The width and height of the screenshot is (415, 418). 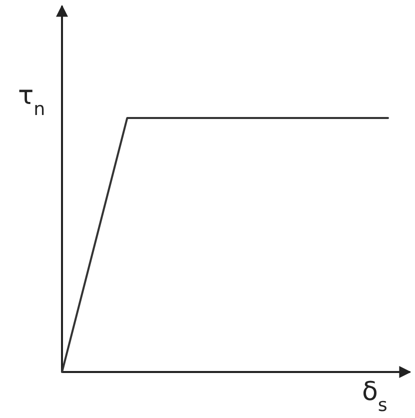 What do you see at coordinates (375, 396) in the screenshot?
I see `x-axis-title: δ$_{s}$` at bounding box center [375, 396].